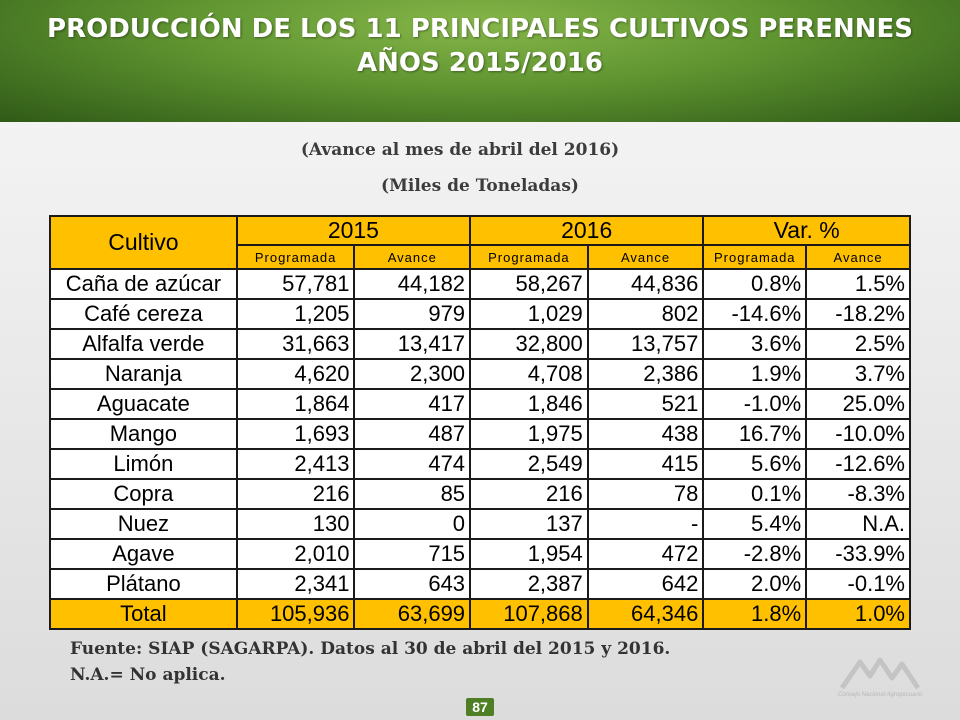 Image resolution: width=960 pixels, height=720 pixels. I want to click on table-row: Mango 1,693 487 1,975 438 16.7% -10.0%, so click(480, 434).